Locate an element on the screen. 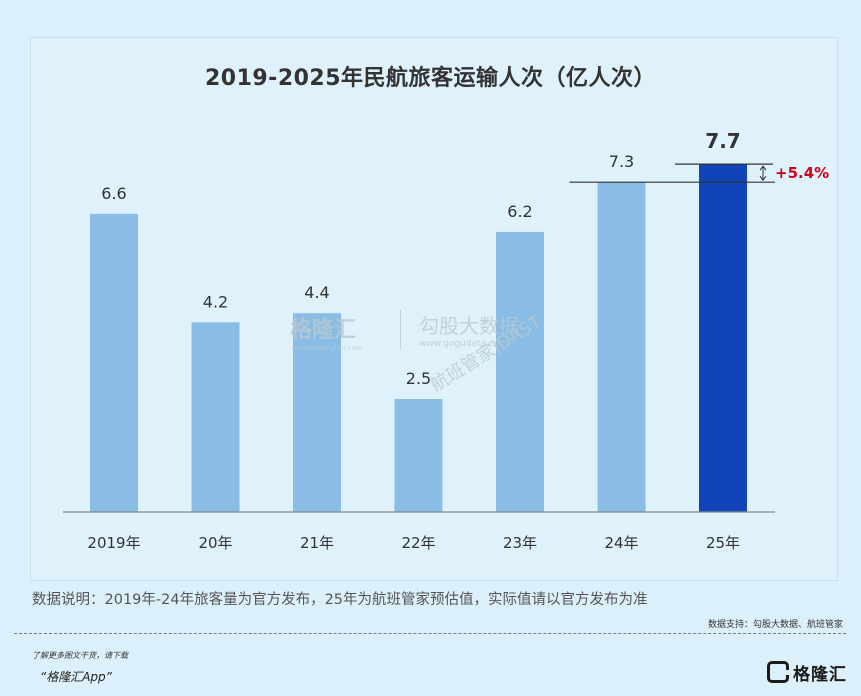 This screenshot has width=861, height=696. growth-arrow-up is located at coordinates (763, 168).